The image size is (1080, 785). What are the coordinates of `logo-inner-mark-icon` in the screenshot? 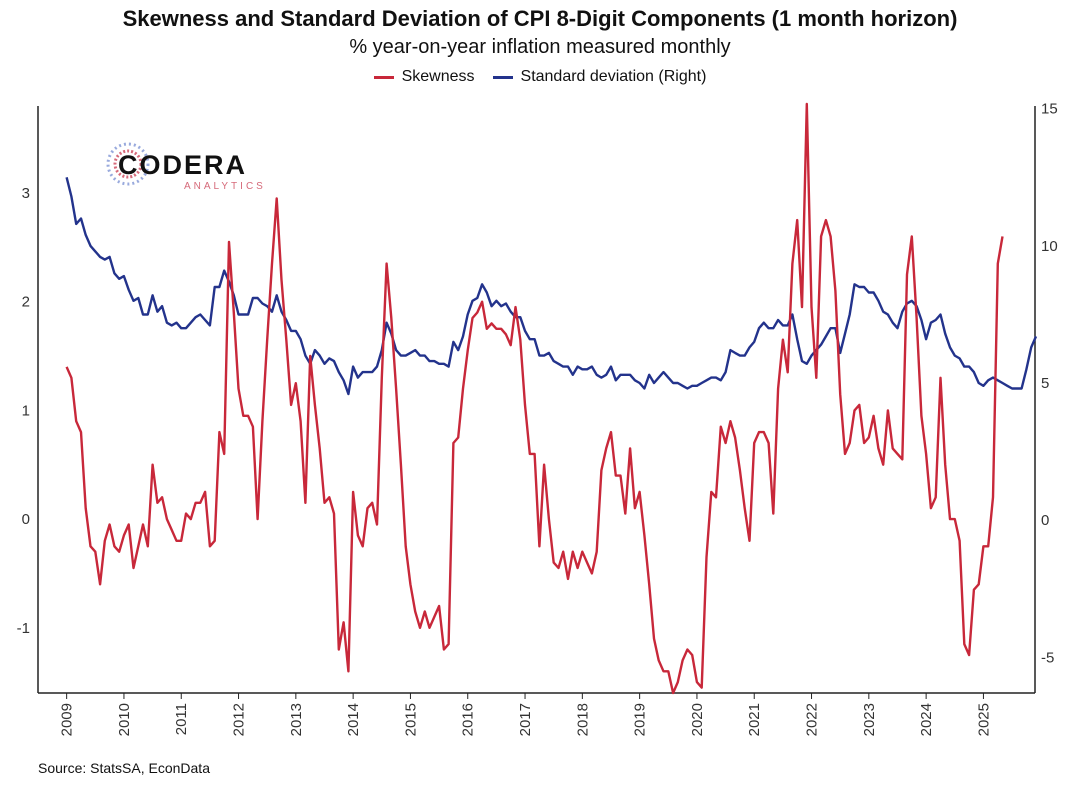 It's located at (128, 164).